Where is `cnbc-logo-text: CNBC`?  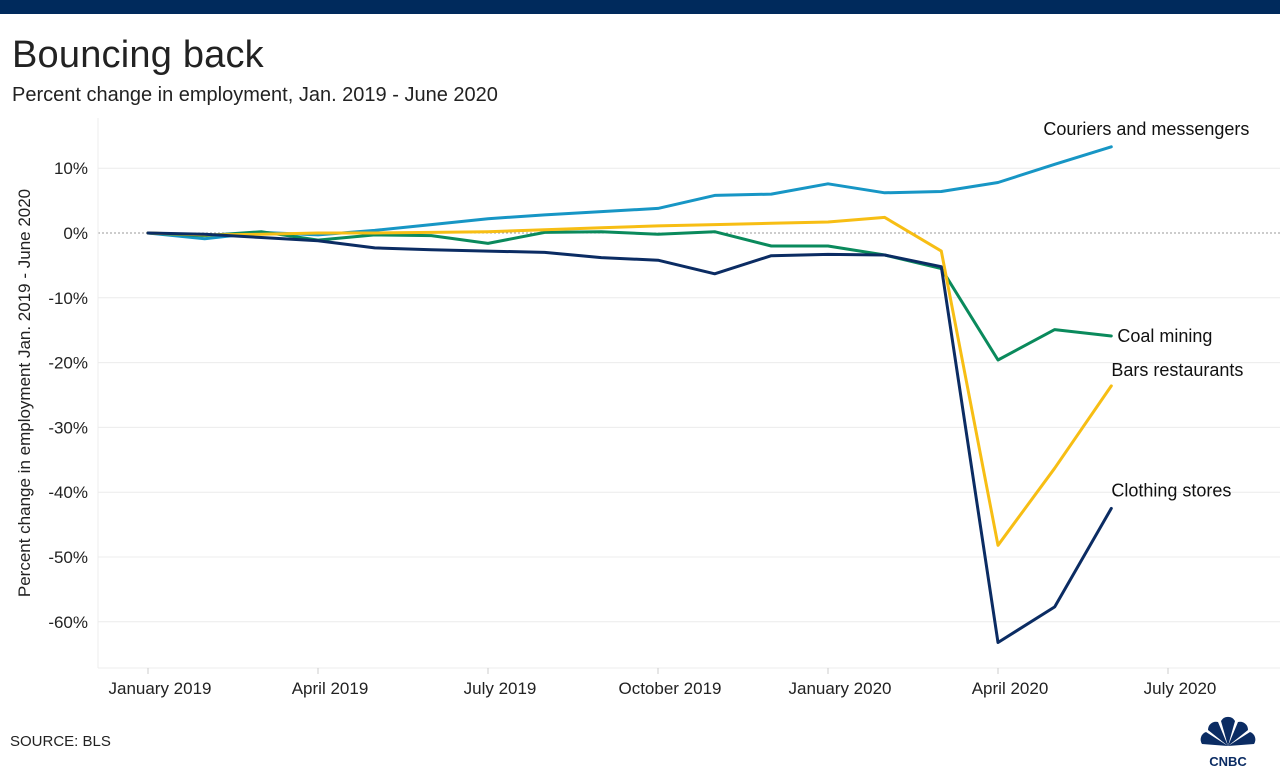 cnbc-logo-text: CNBC is located at coordinates (1228, 761).